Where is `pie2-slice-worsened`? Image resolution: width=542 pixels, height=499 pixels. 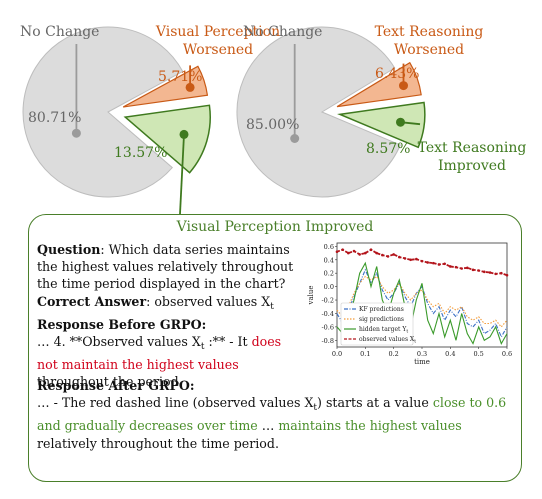
pie2-slice-worsened is located at coordinates (379, 84).